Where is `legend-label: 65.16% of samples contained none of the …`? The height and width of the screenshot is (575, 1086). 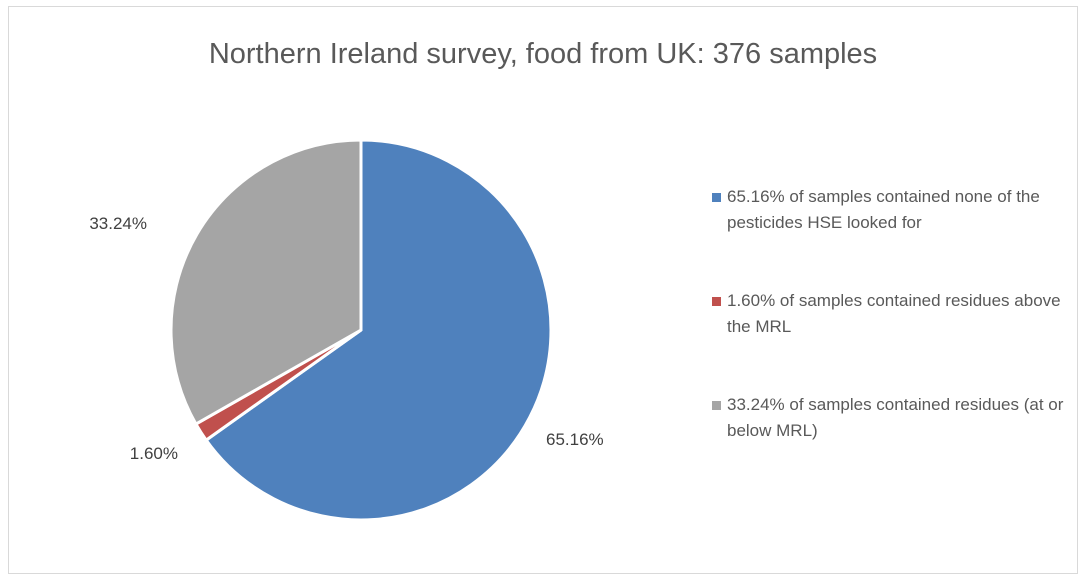 legend-label: 65.16% of samples contained none of the … is located at coordinates (883, 209).